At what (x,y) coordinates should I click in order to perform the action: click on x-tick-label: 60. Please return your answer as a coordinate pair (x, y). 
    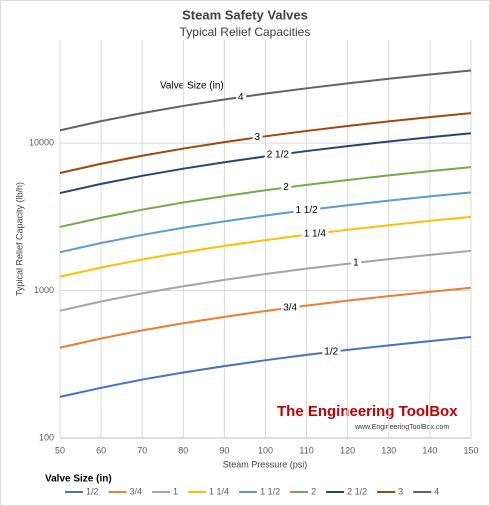
    Looking at the image, I should click on (101, 450).